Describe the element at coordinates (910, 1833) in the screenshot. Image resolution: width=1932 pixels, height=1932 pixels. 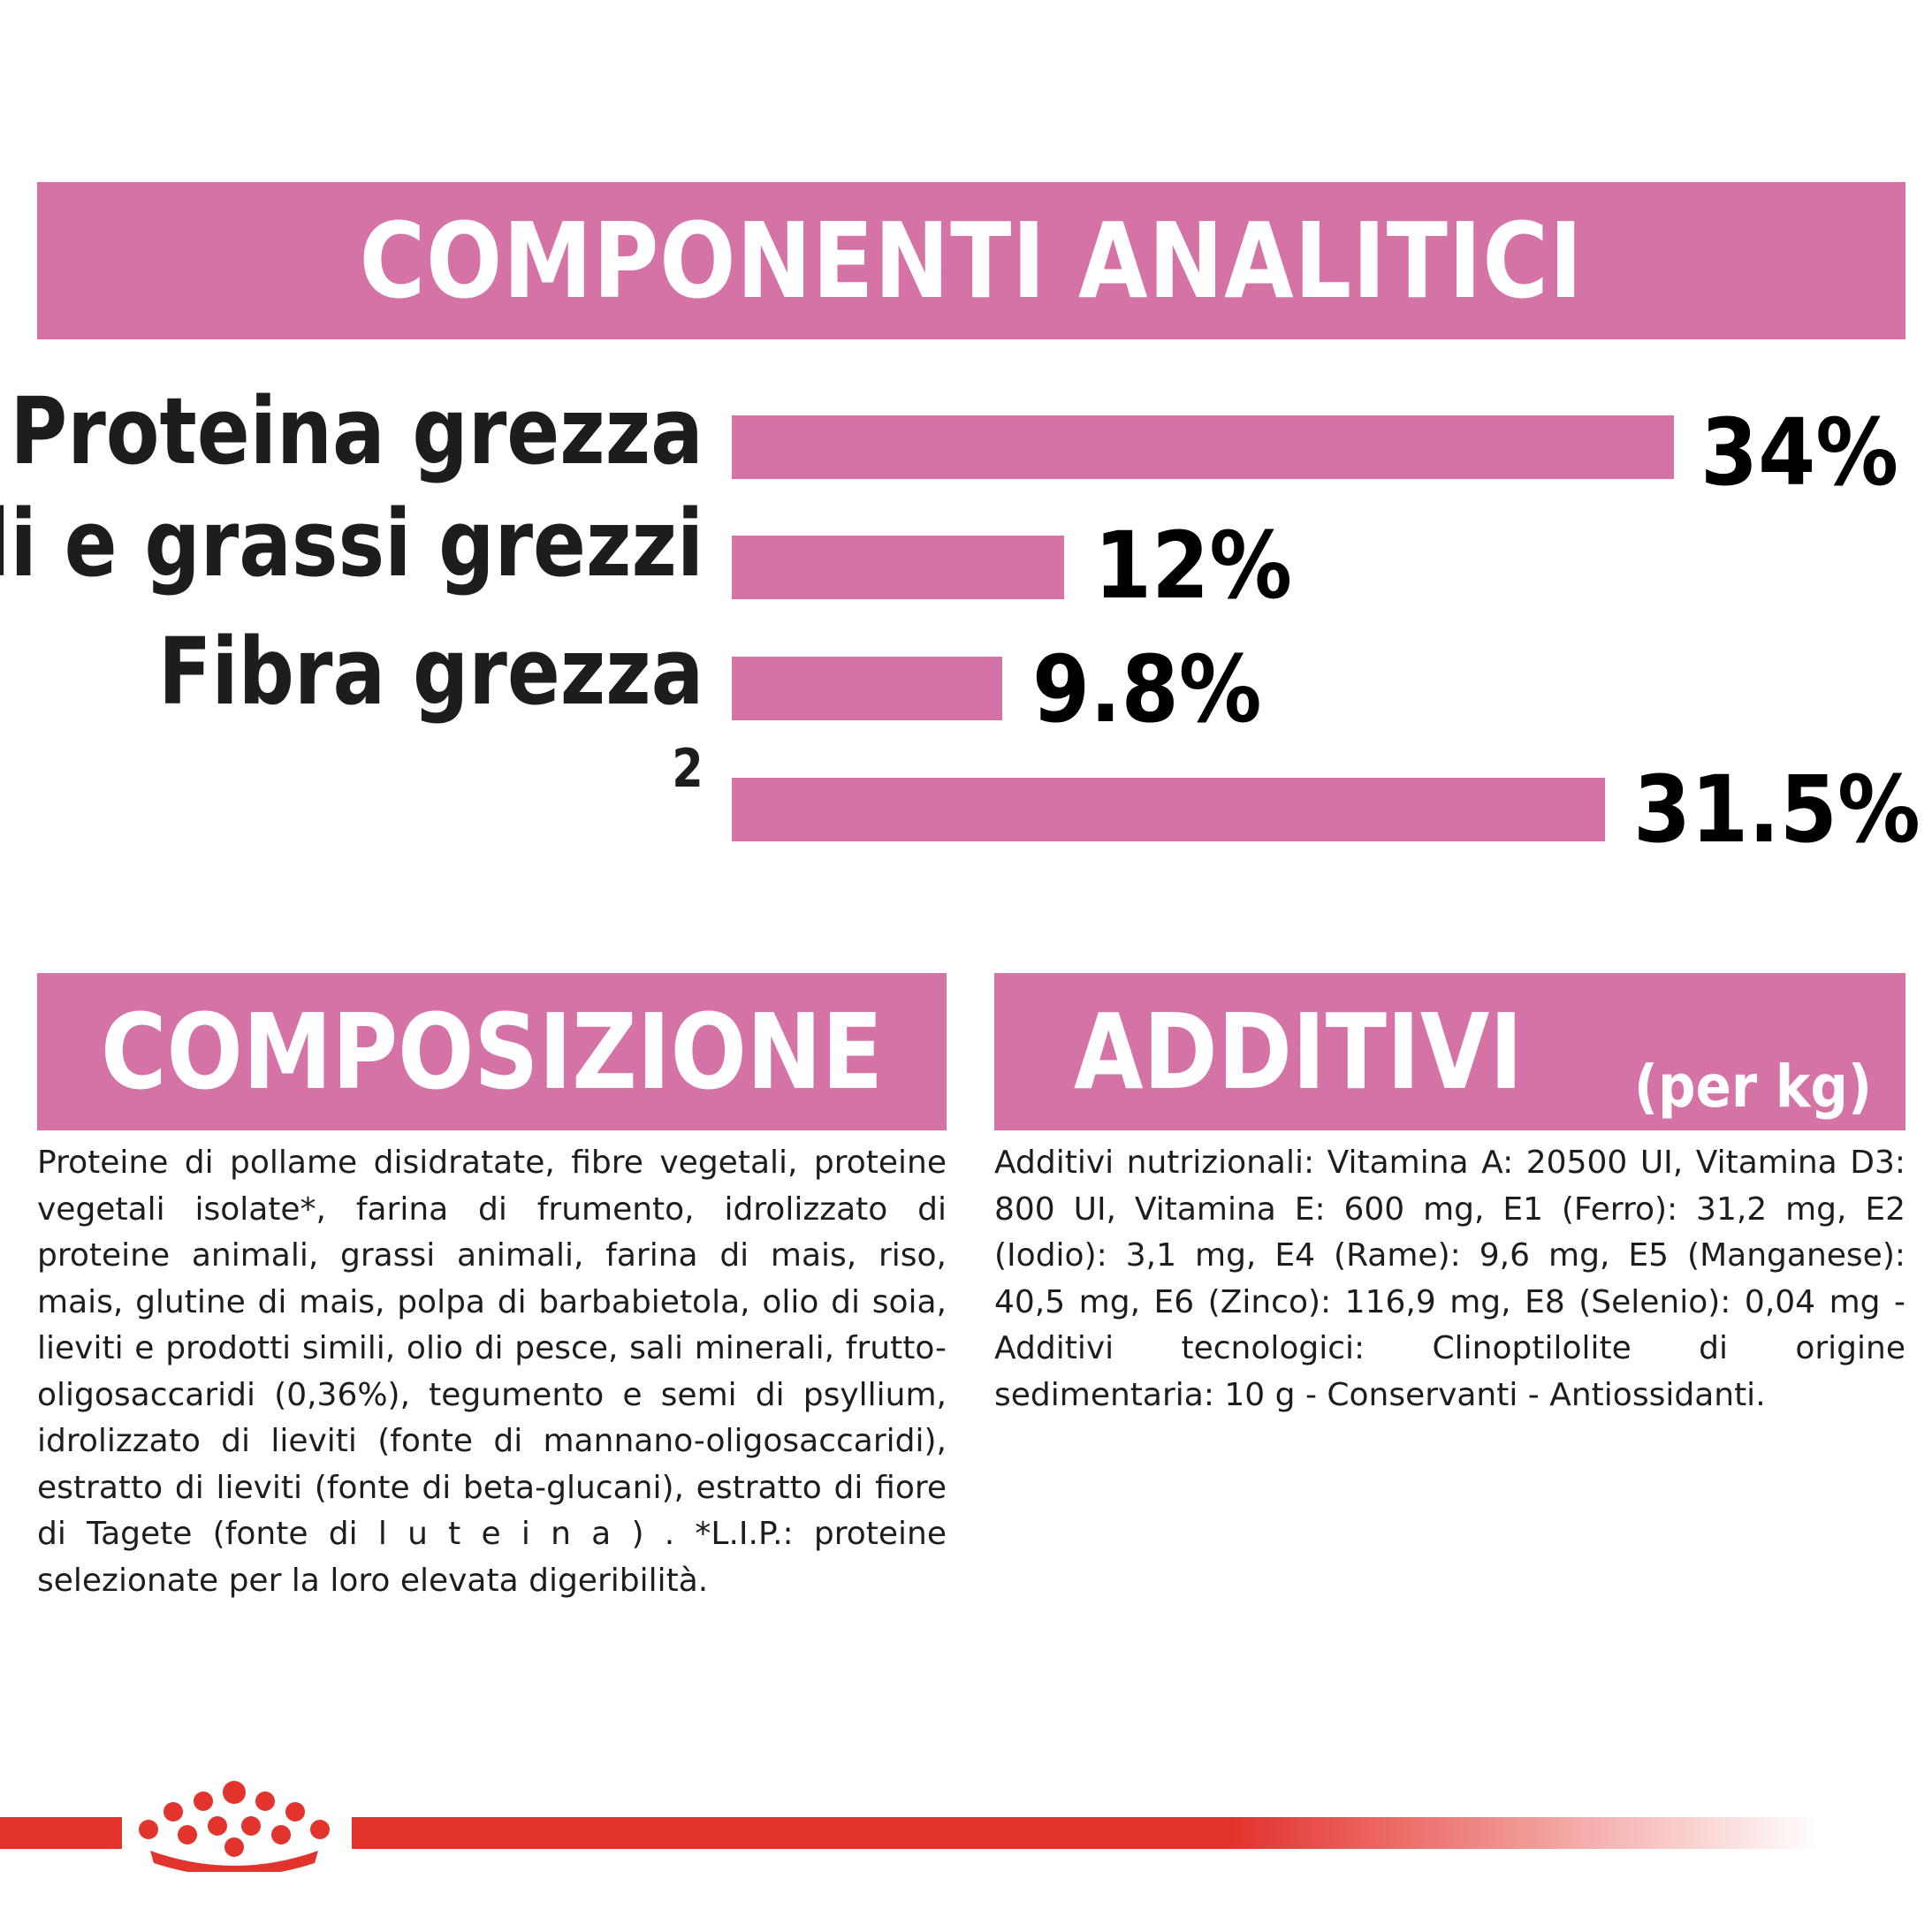
I see `brand-line` at that location.